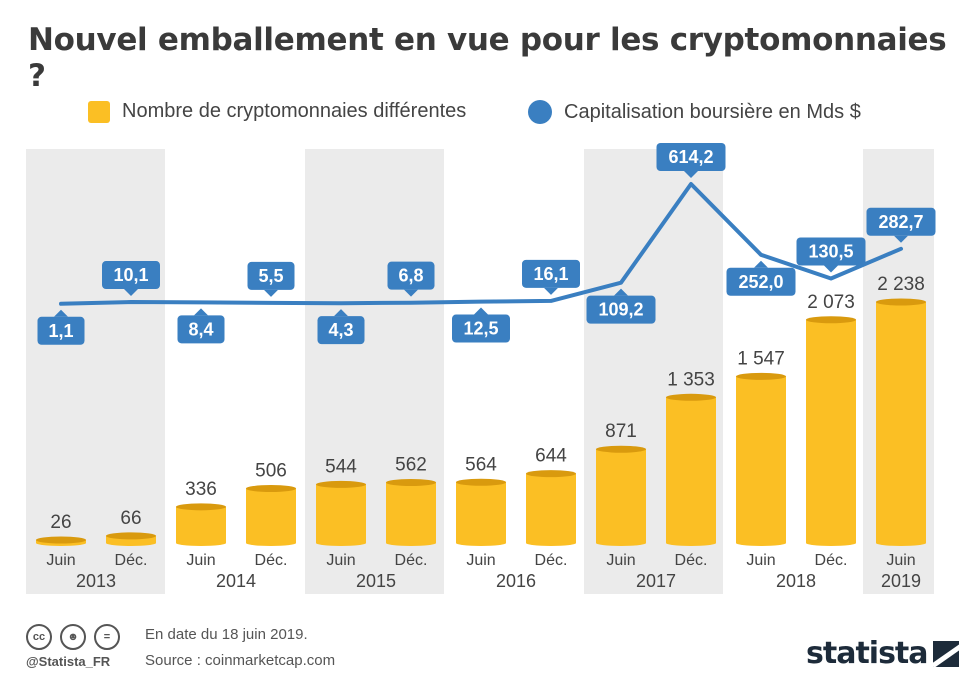 The height and width of the screenshot is (684, 960). What do you see at coordinates (901, 284) in the screenshot?
I see `bar-value-label-12: 2 238` at bounding box center [901, 284].